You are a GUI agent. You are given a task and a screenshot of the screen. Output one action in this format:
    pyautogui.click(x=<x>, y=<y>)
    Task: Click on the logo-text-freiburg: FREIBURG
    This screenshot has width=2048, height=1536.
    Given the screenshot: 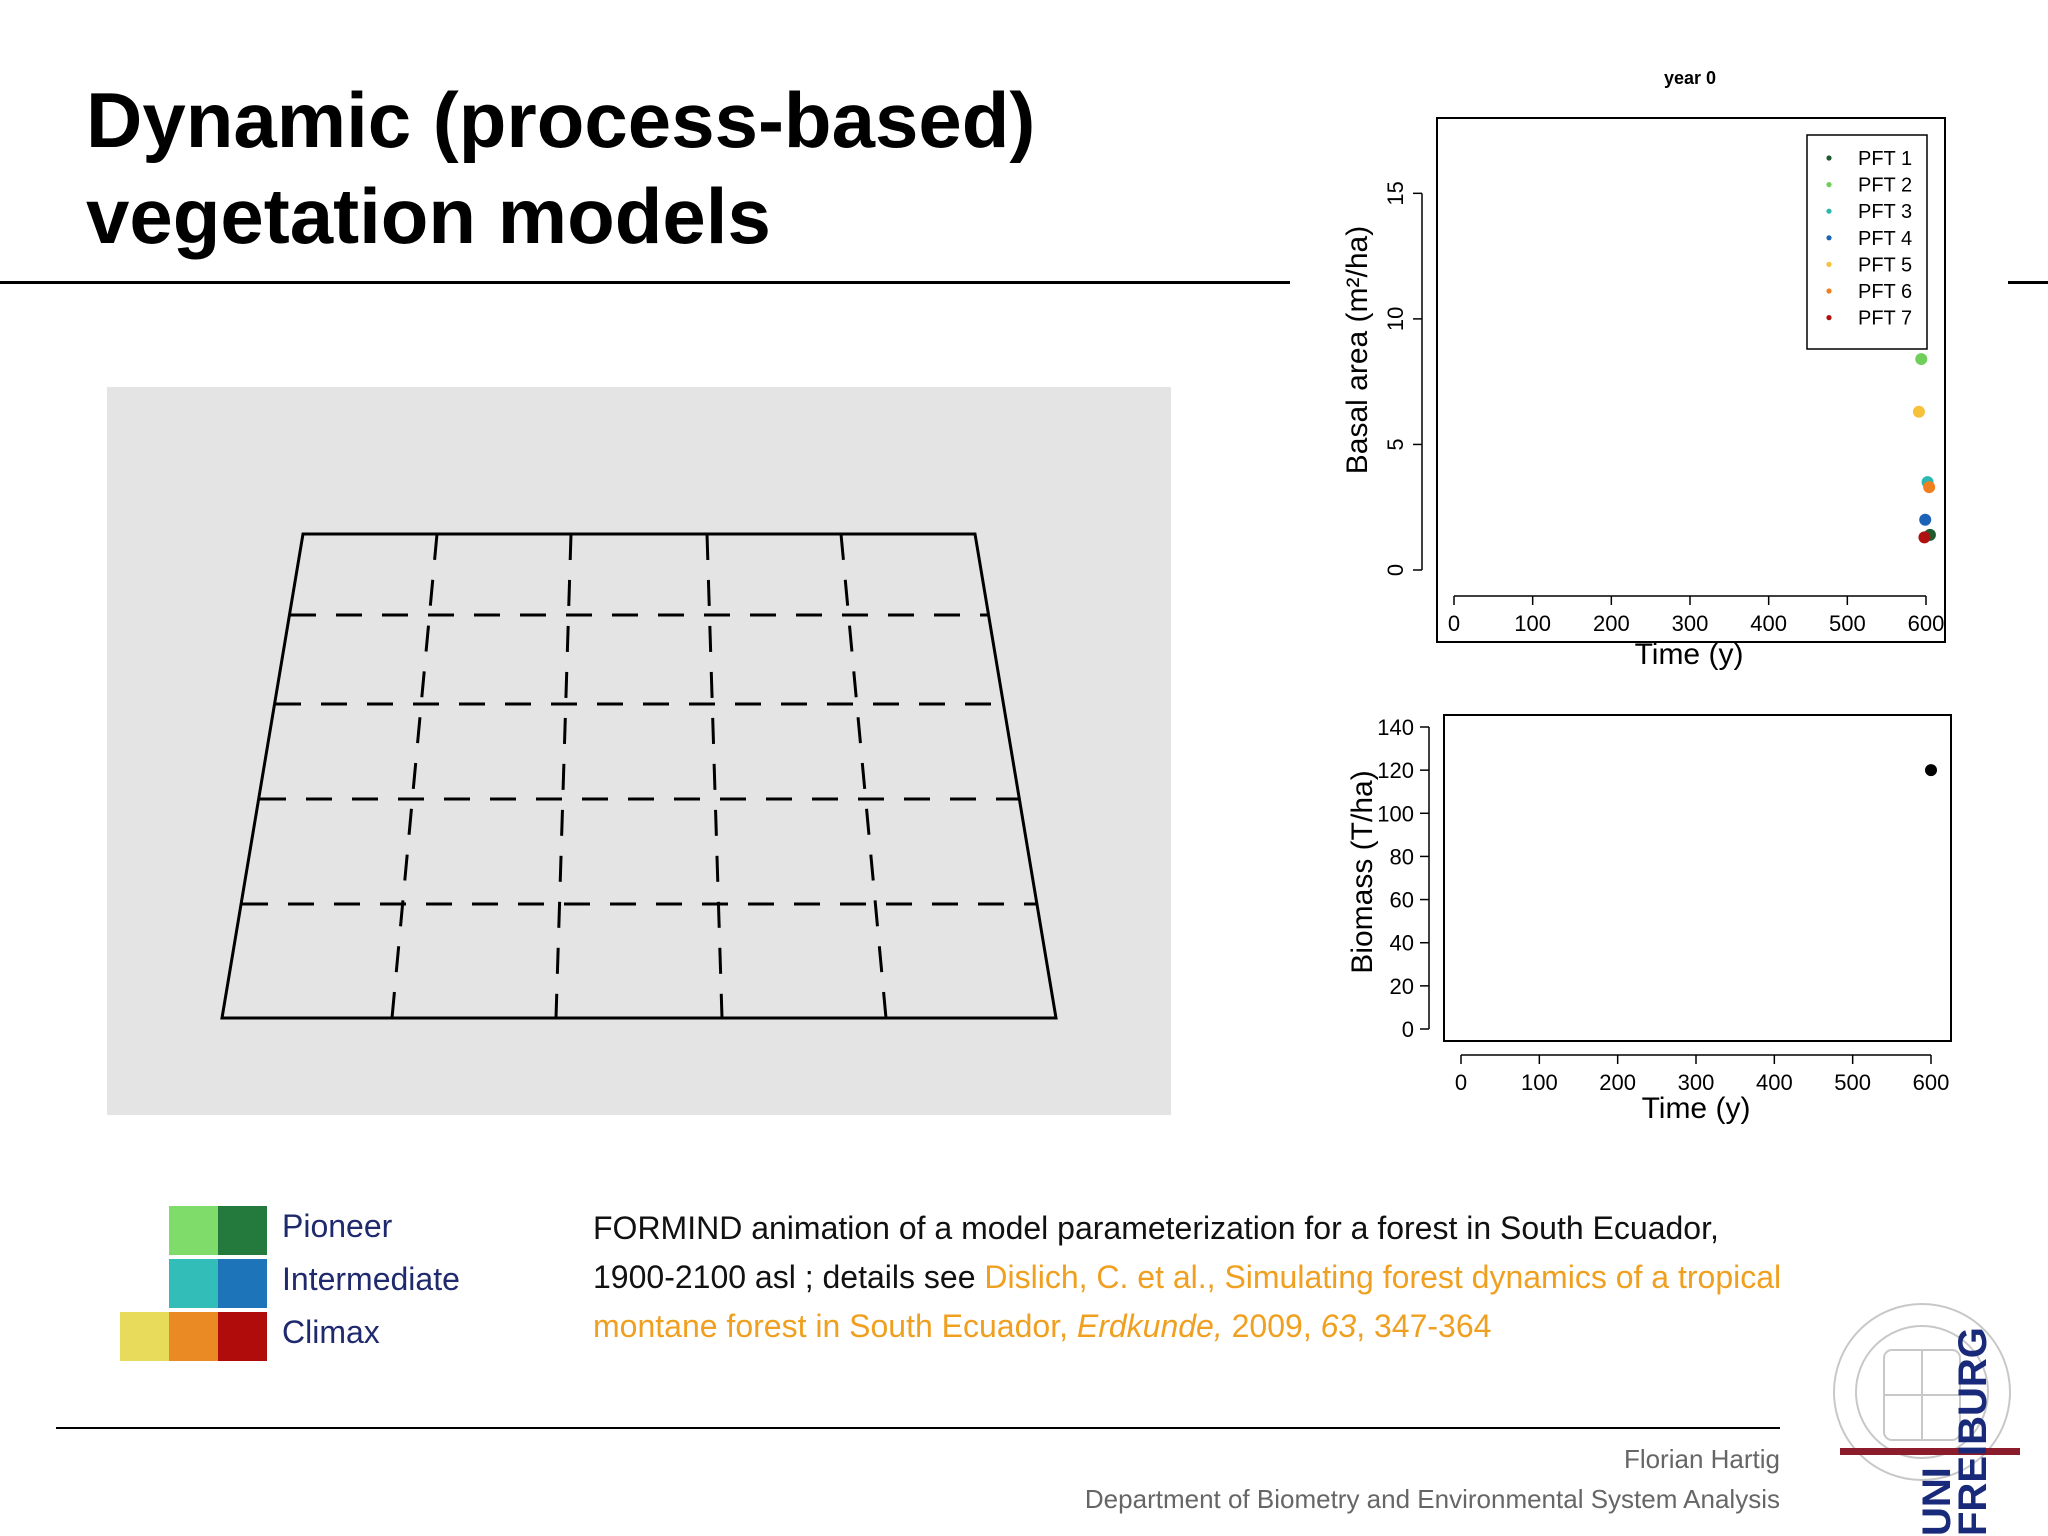 What is the action you would take?
    pyautogui.click(x=1973, y=1431)
    